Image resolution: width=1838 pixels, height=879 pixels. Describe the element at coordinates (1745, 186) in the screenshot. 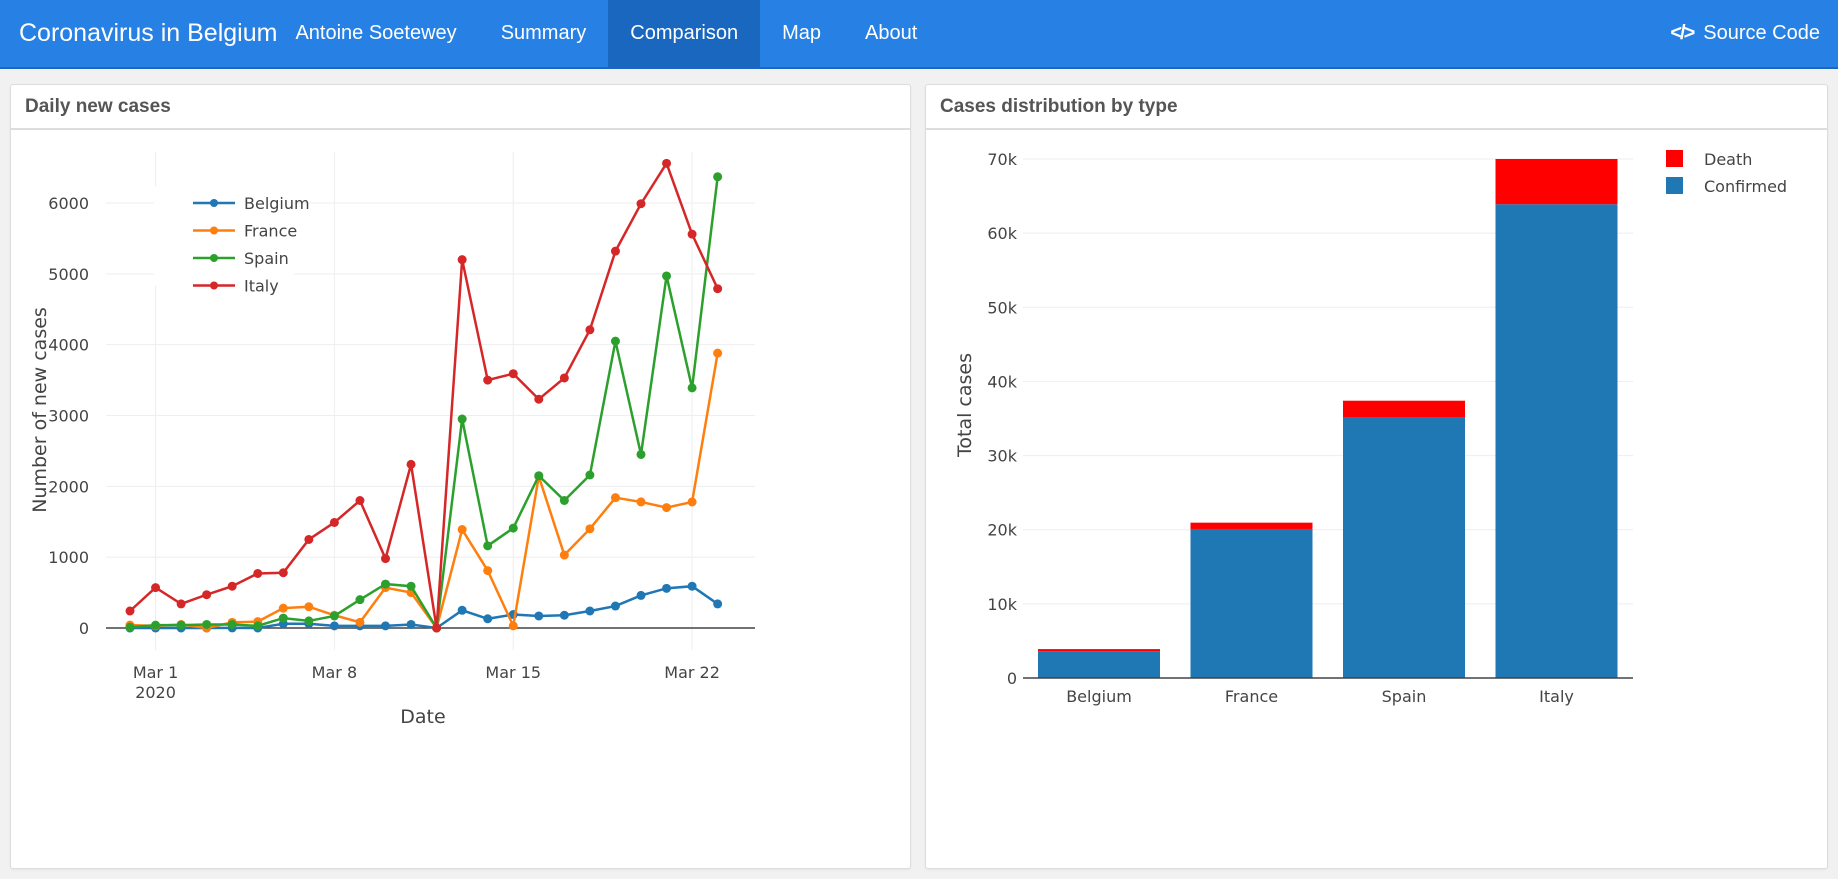

I see `legend-label-confirmed: Confirmed` at that location.